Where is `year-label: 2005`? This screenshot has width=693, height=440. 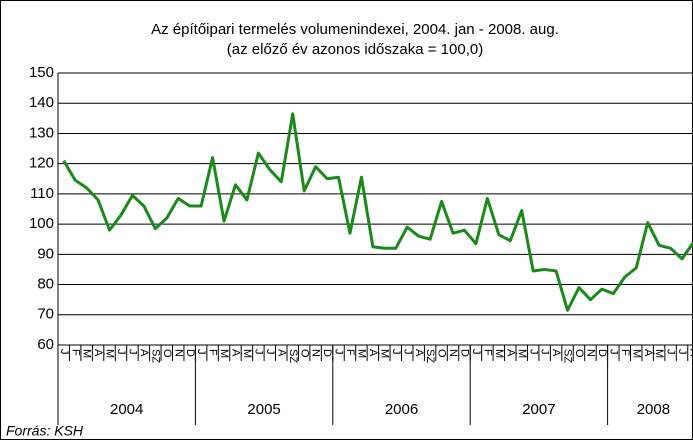 year-label: 2005 is located at coordinates (263, 409).